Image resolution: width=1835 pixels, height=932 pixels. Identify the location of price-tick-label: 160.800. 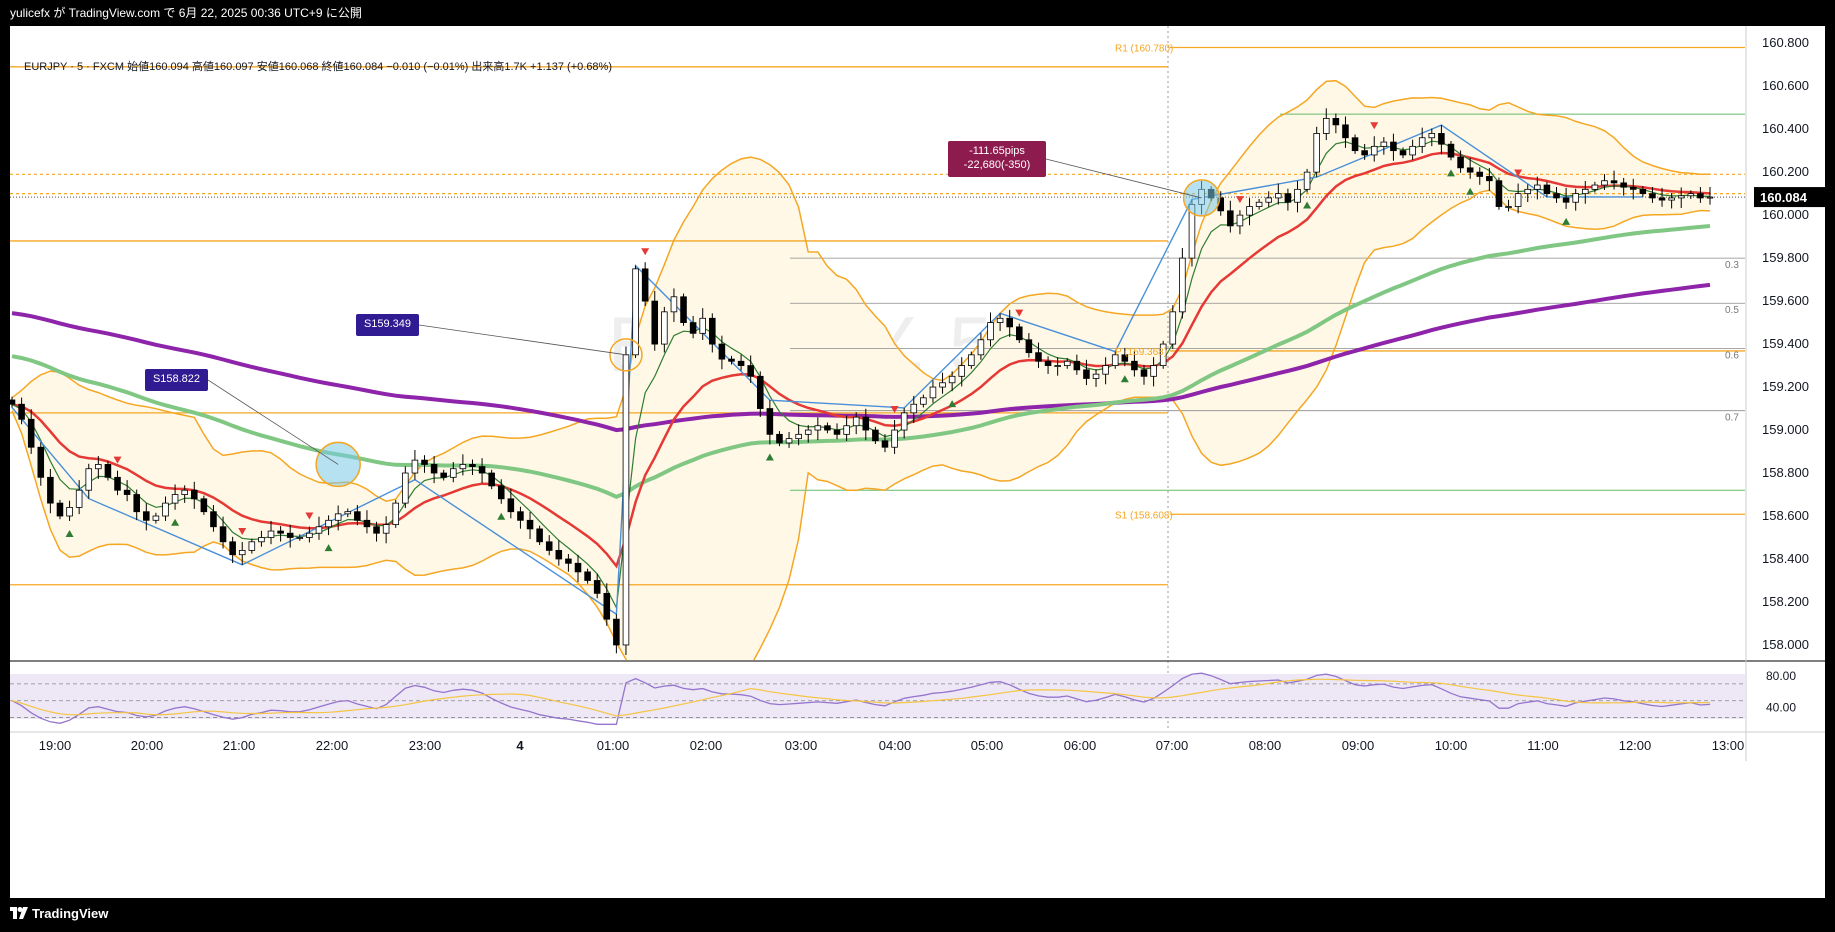
(1785, 42).